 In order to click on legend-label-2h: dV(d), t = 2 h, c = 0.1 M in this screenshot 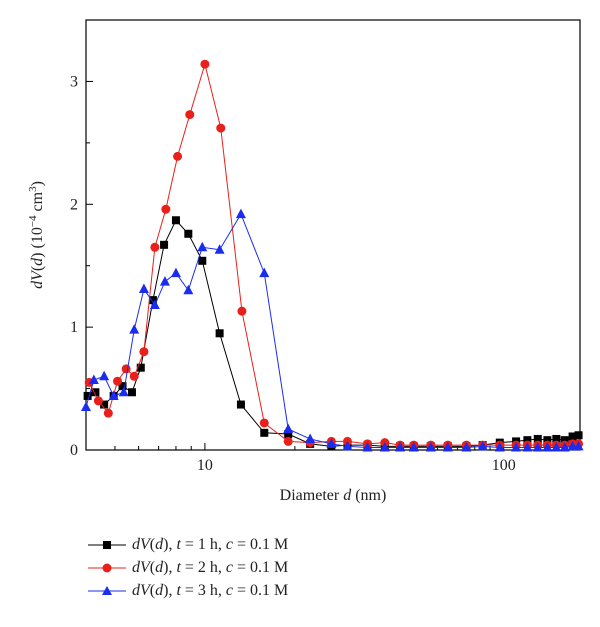, I will do `click(210, 567)`.